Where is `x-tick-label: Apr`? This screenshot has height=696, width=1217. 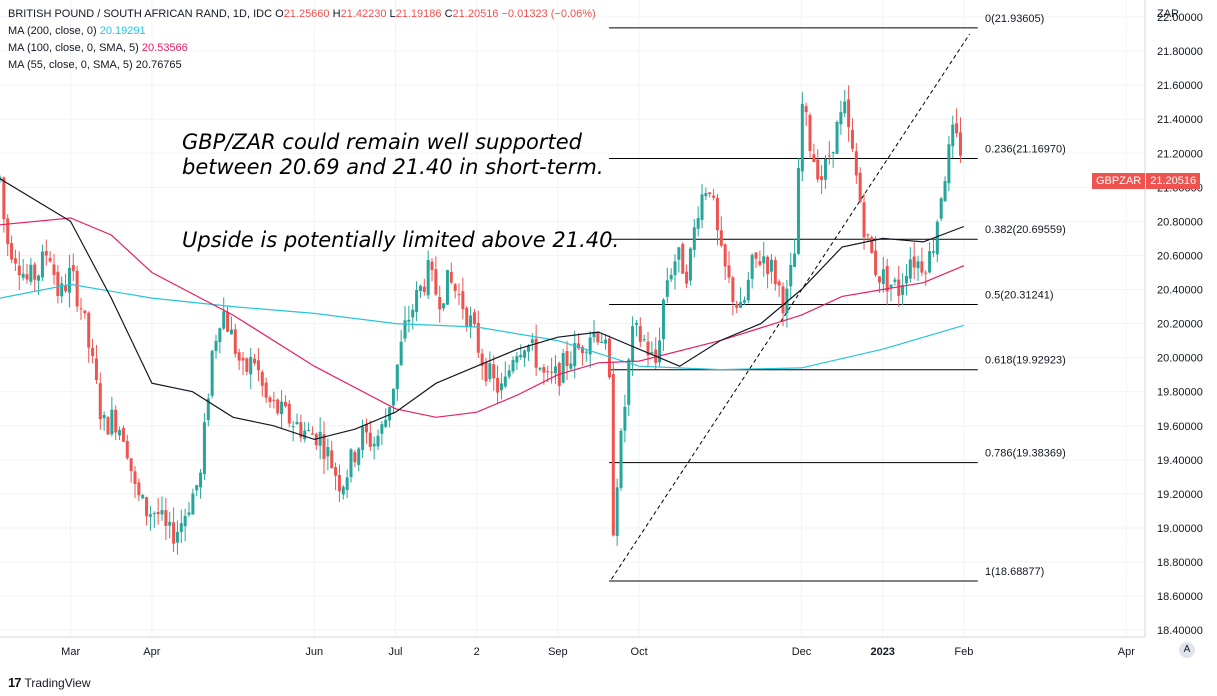 x-tick-label: Apr is located at coordinates (1126, 652).